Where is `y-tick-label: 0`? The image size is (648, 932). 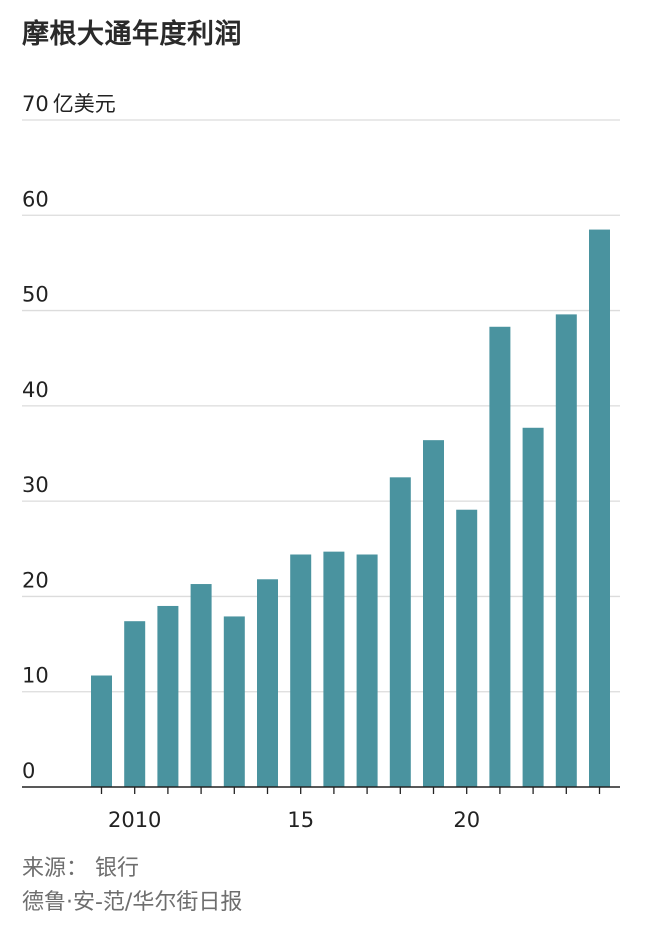
y-tick-label: 0 is located at coordinates (28, 771).